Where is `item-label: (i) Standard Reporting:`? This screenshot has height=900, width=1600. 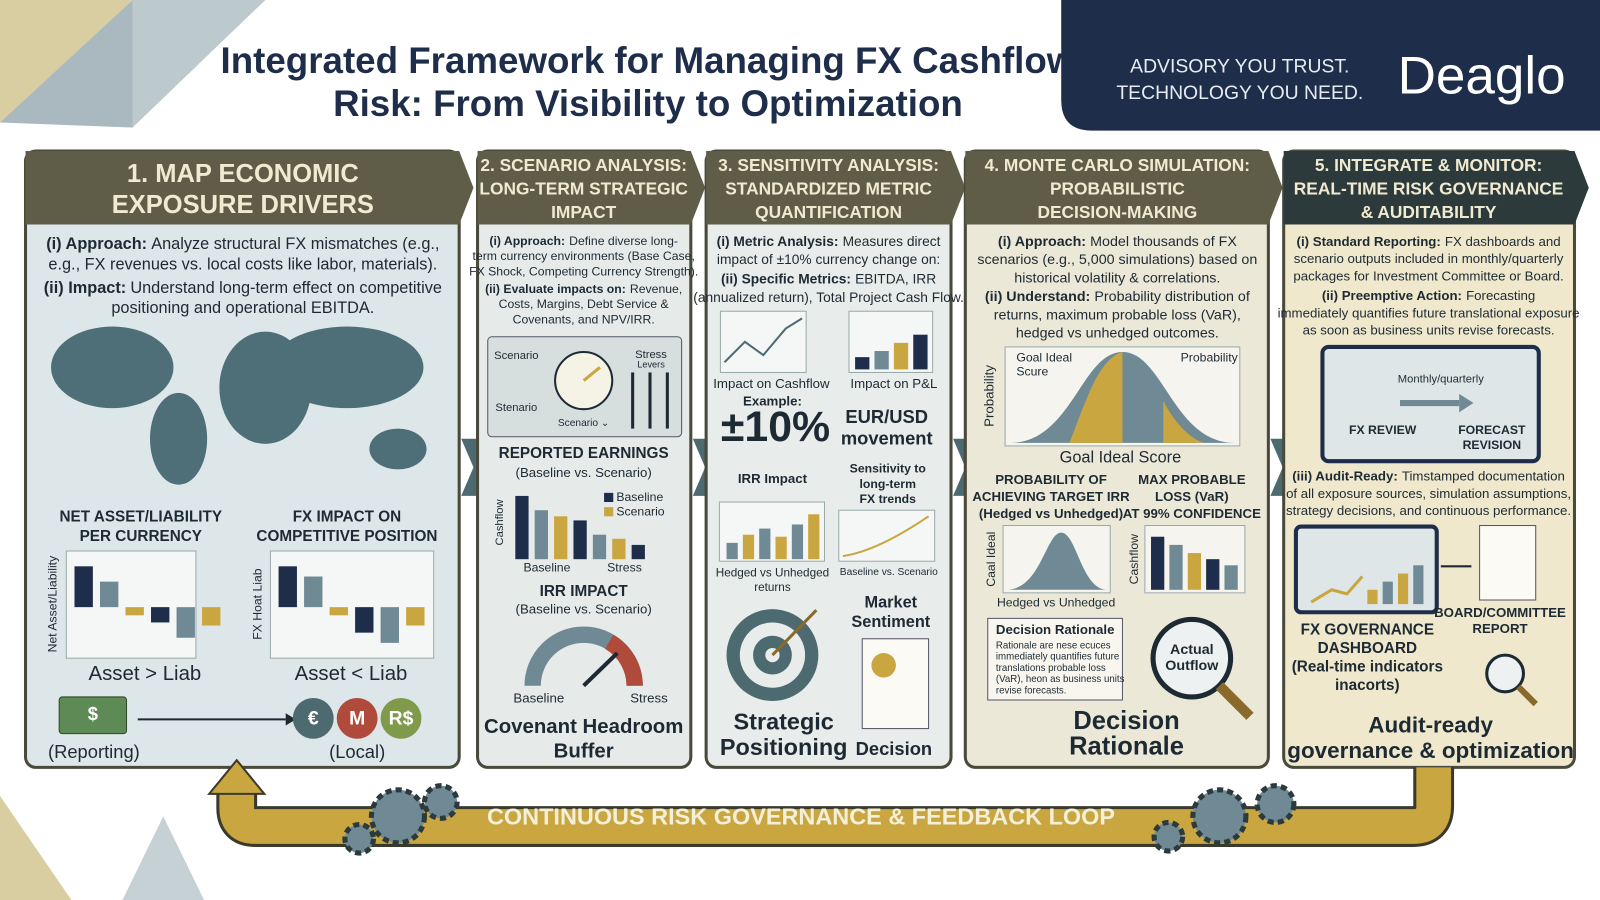
item-label: (i) Standard Reporting: is located at coordinates (1369, 240).